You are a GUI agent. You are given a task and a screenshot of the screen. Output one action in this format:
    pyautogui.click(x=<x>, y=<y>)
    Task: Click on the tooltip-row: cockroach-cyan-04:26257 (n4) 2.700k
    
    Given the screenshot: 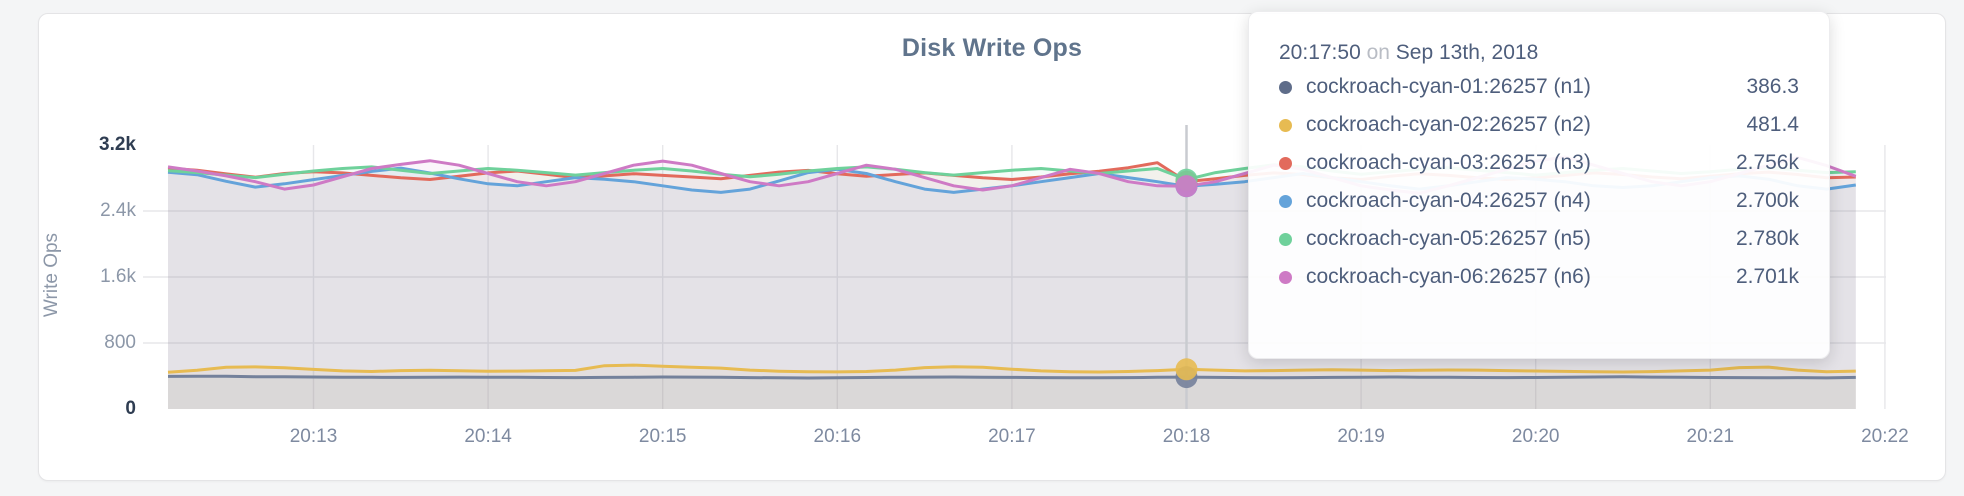 What is the action you would take?
    pyautogui.click(x=1539, y=201)
    